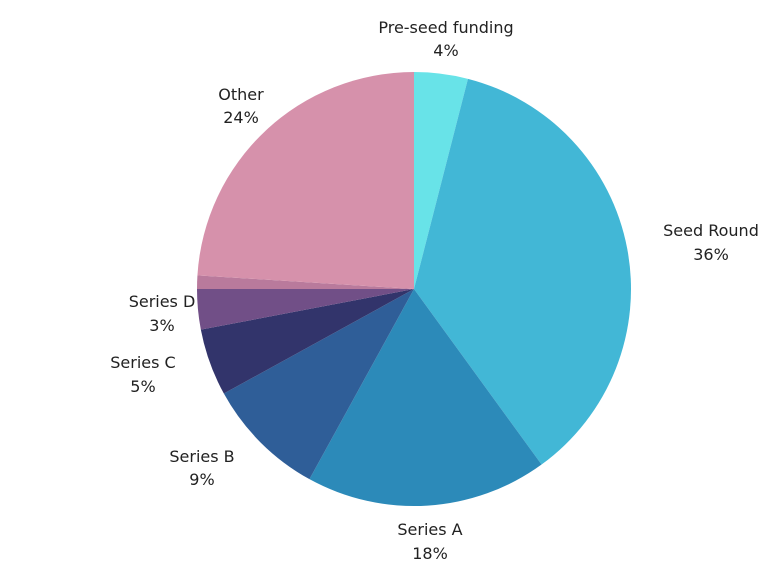 The height and width of the screenshot is (576, 768). I want to click on pie-slice-unlabeled, so click(305, 282).